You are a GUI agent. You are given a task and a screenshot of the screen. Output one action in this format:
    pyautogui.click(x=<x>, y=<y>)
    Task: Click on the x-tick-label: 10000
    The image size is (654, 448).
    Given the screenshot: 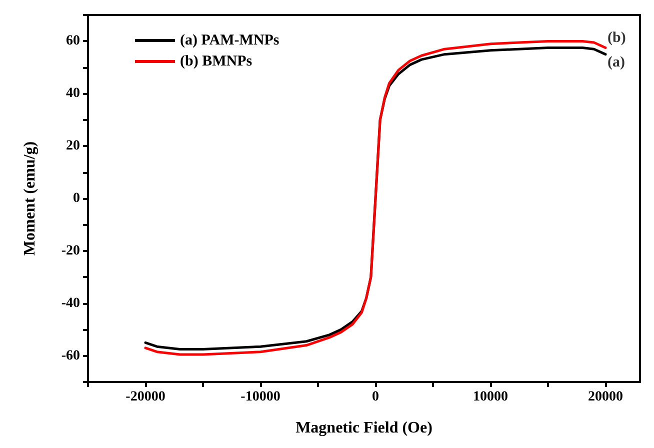 What is the action you would take?
    pyautogui.click(x=490, y=397)
    